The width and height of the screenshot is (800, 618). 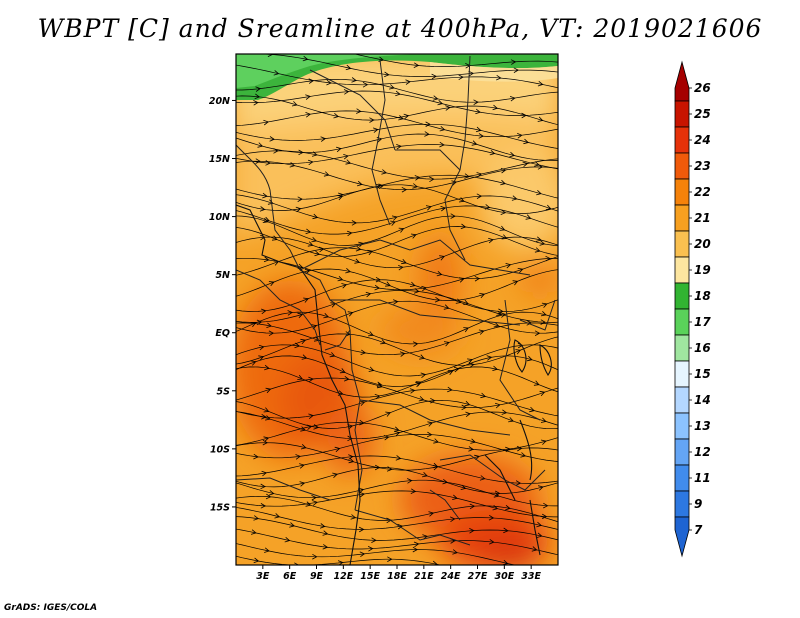 I want to click on x-tick-label: 12E, so click(x=343, y=576).